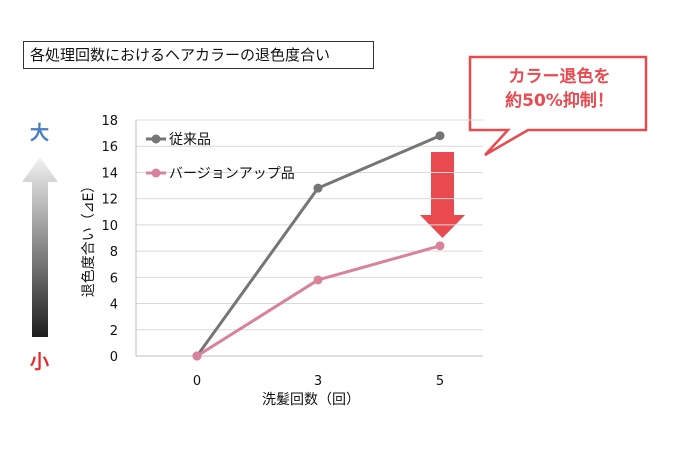 Image resolution: width=683 pixels, height=450 pixels. I want to click on x-tick-labels: 0 3 5, so click(318, 381).